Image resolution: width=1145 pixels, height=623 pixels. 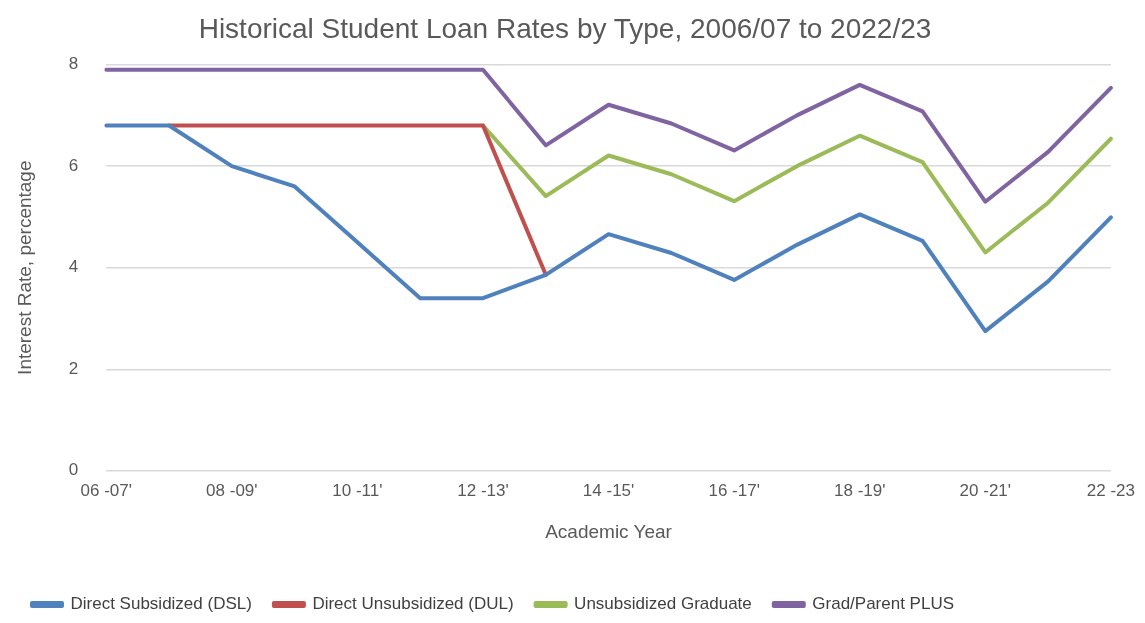 What do you see at coordinates (734, 490) in the screenshot?
I see `x-tick-label: 16 -17'` at bounding box center [734, 490].